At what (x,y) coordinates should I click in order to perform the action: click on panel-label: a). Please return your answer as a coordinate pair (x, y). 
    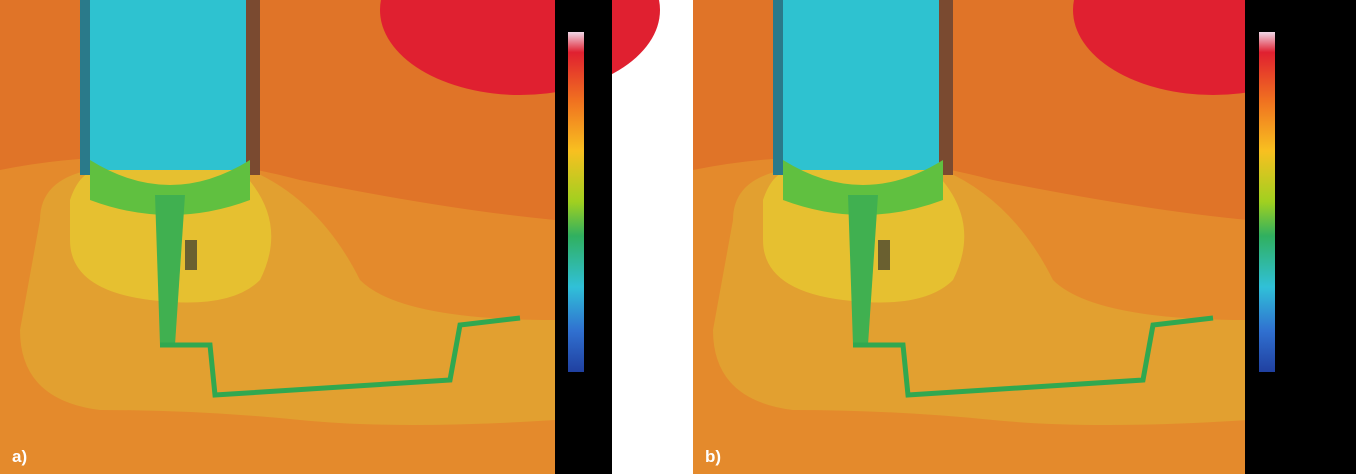
    Looking at the image, I should click on (19, 456).